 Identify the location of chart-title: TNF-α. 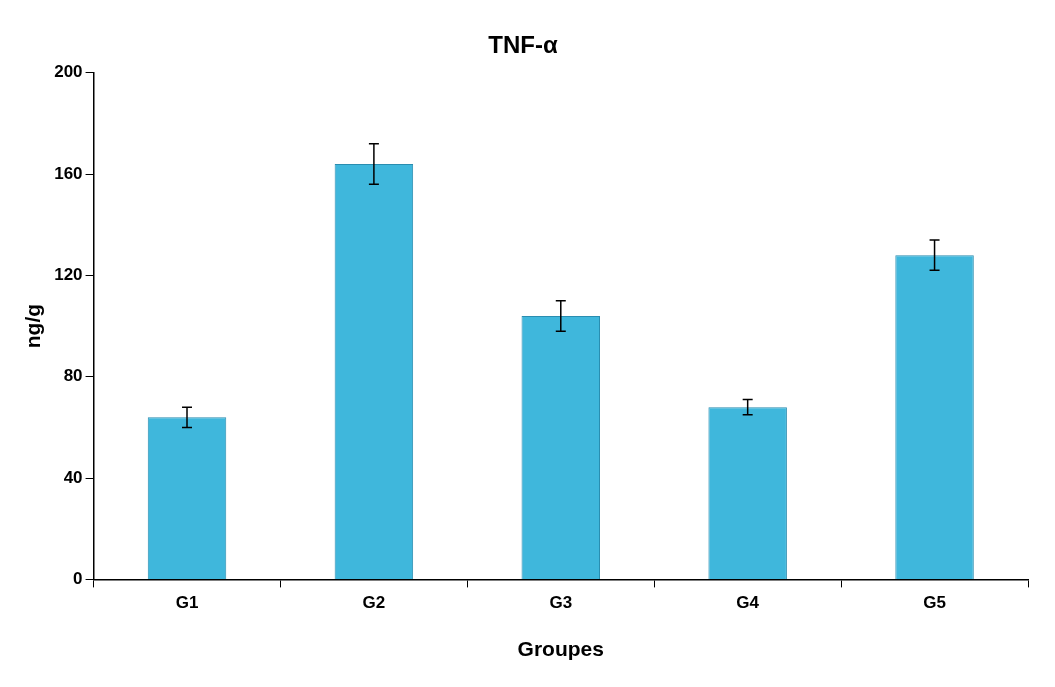
(523, 45).